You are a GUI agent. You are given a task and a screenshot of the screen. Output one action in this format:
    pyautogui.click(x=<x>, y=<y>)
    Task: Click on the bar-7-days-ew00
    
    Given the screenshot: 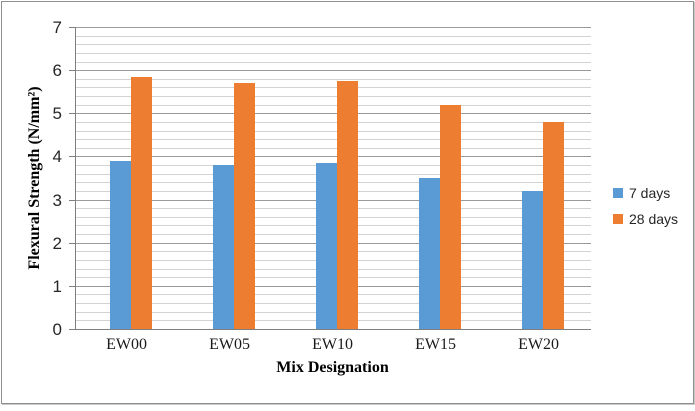 What is the action you would take?
    pyautogui.click(x=120, y=245)
    